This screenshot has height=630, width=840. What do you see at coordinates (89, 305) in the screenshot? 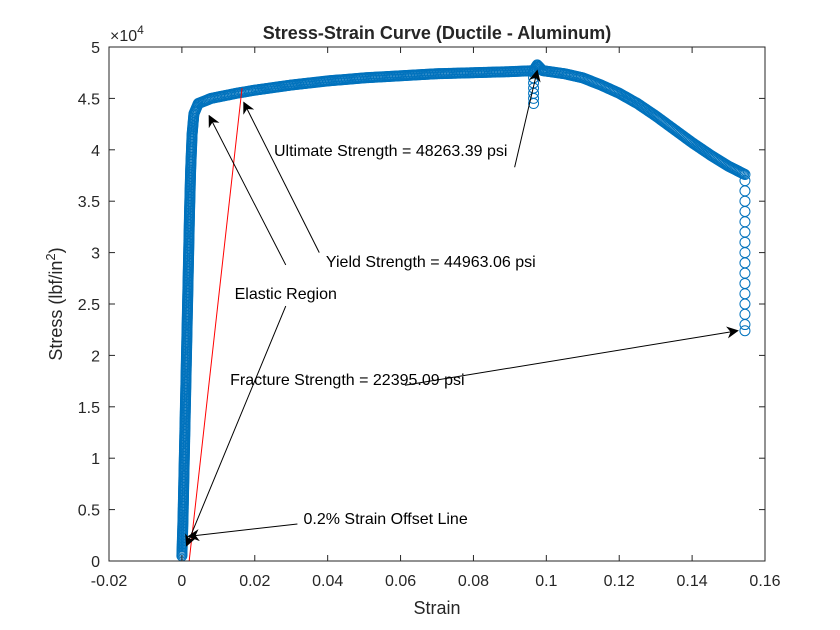
I see `y-tick-label: 2.5` at bounding box center [89, 305].